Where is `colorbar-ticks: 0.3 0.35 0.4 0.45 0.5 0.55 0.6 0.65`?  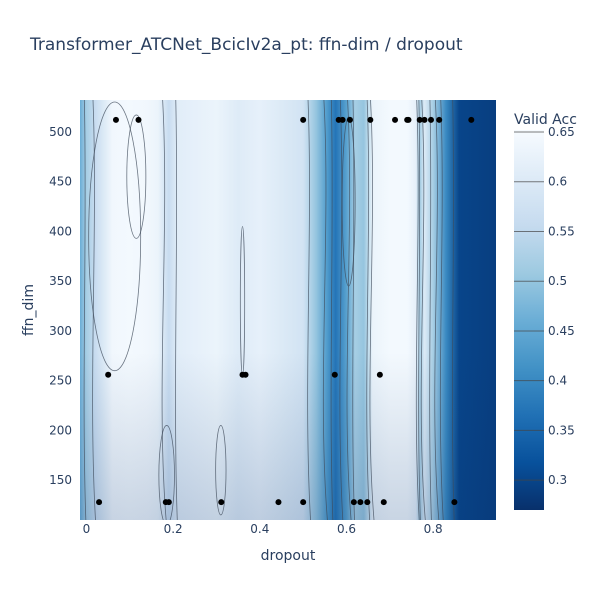
colorbar-ticks: 0.3 0.35 0.4 0.45 0.5 0.55 0.6 0.65 is located at coordinates (544, 306).